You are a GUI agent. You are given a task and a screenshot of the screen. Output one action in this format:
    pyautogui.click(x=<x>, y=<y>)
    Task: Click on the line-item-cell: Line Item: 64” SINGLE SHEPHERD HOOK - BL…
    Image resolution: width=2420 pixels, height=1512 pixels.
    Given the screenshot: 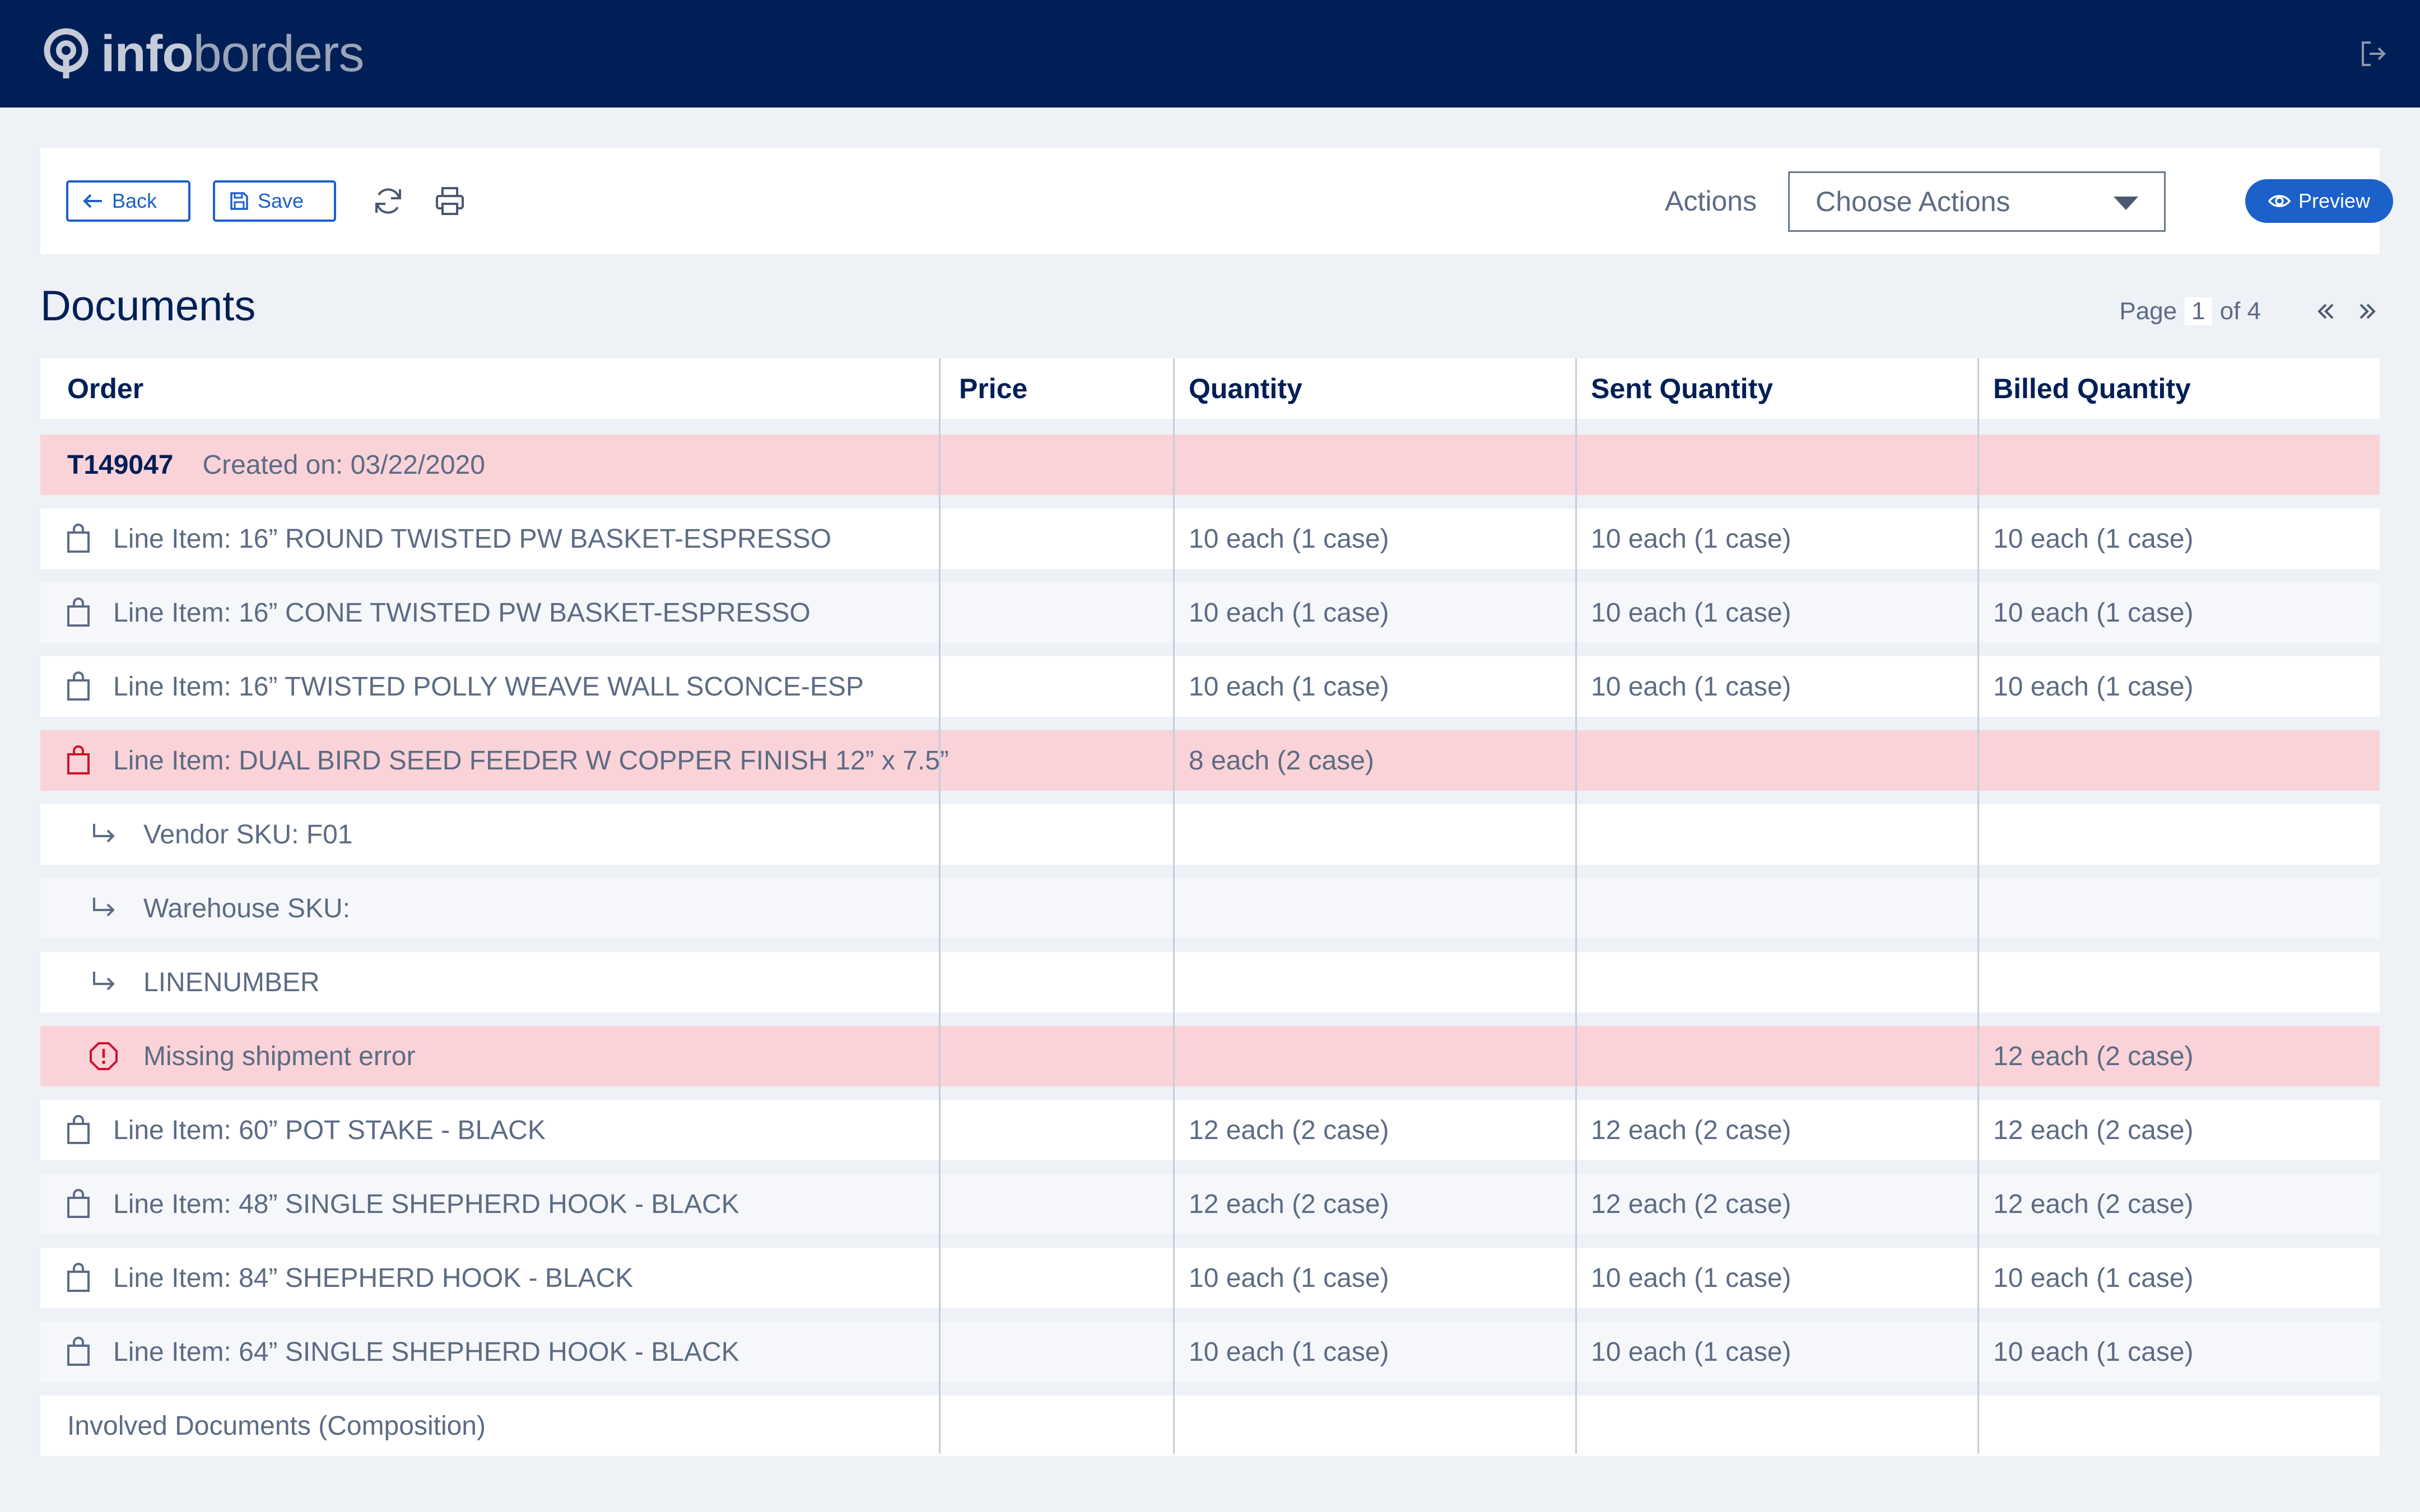 What is the action you would take?
    pyautogui.click(x=390, y=1352)
    